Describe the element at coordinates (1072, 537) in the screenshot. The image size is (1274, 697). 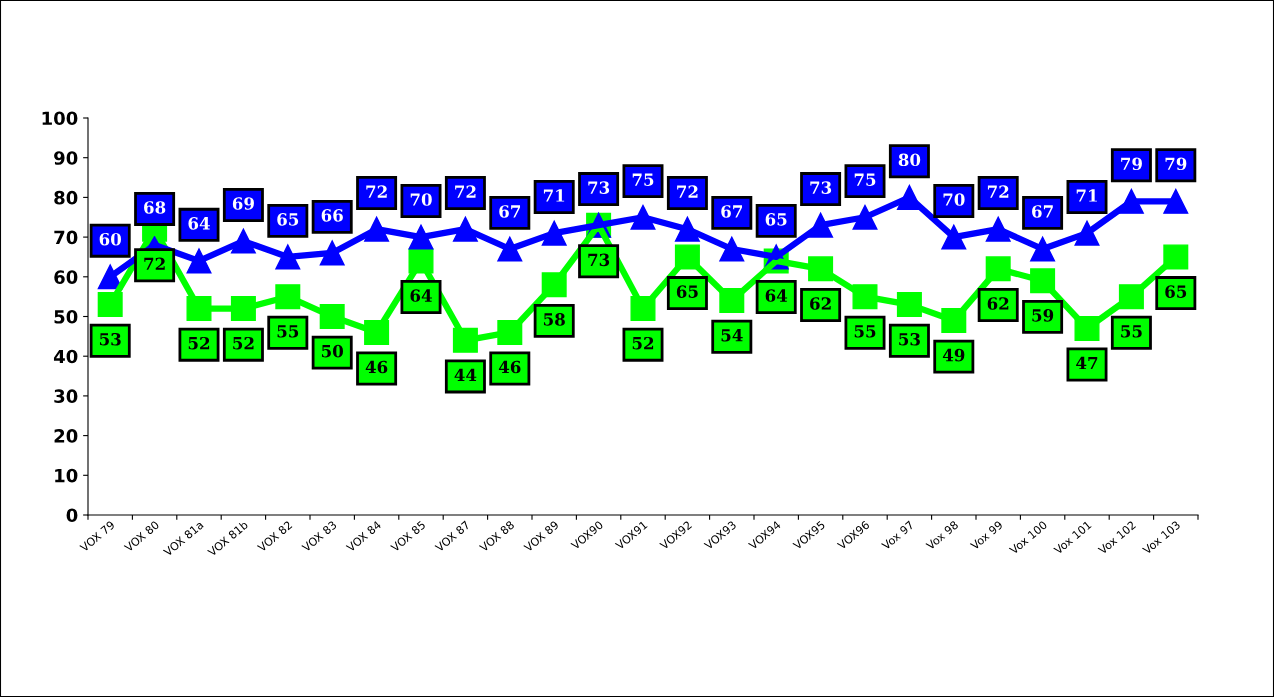
I see `x-tick-label: Vox 101` at that location.